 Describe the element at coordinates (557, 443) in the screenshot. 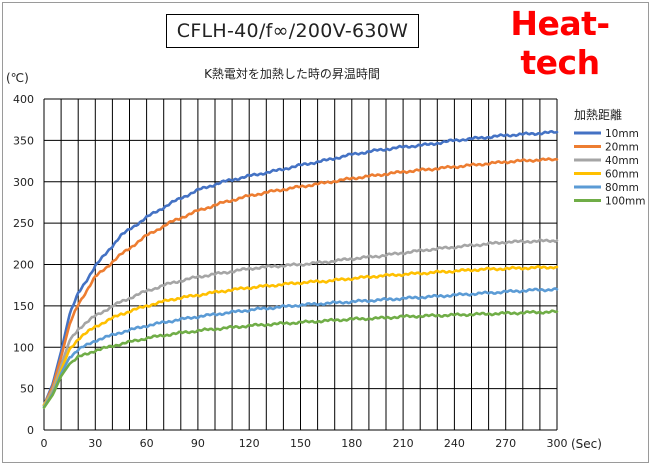

I see `x-tick-label: 300` at that location.